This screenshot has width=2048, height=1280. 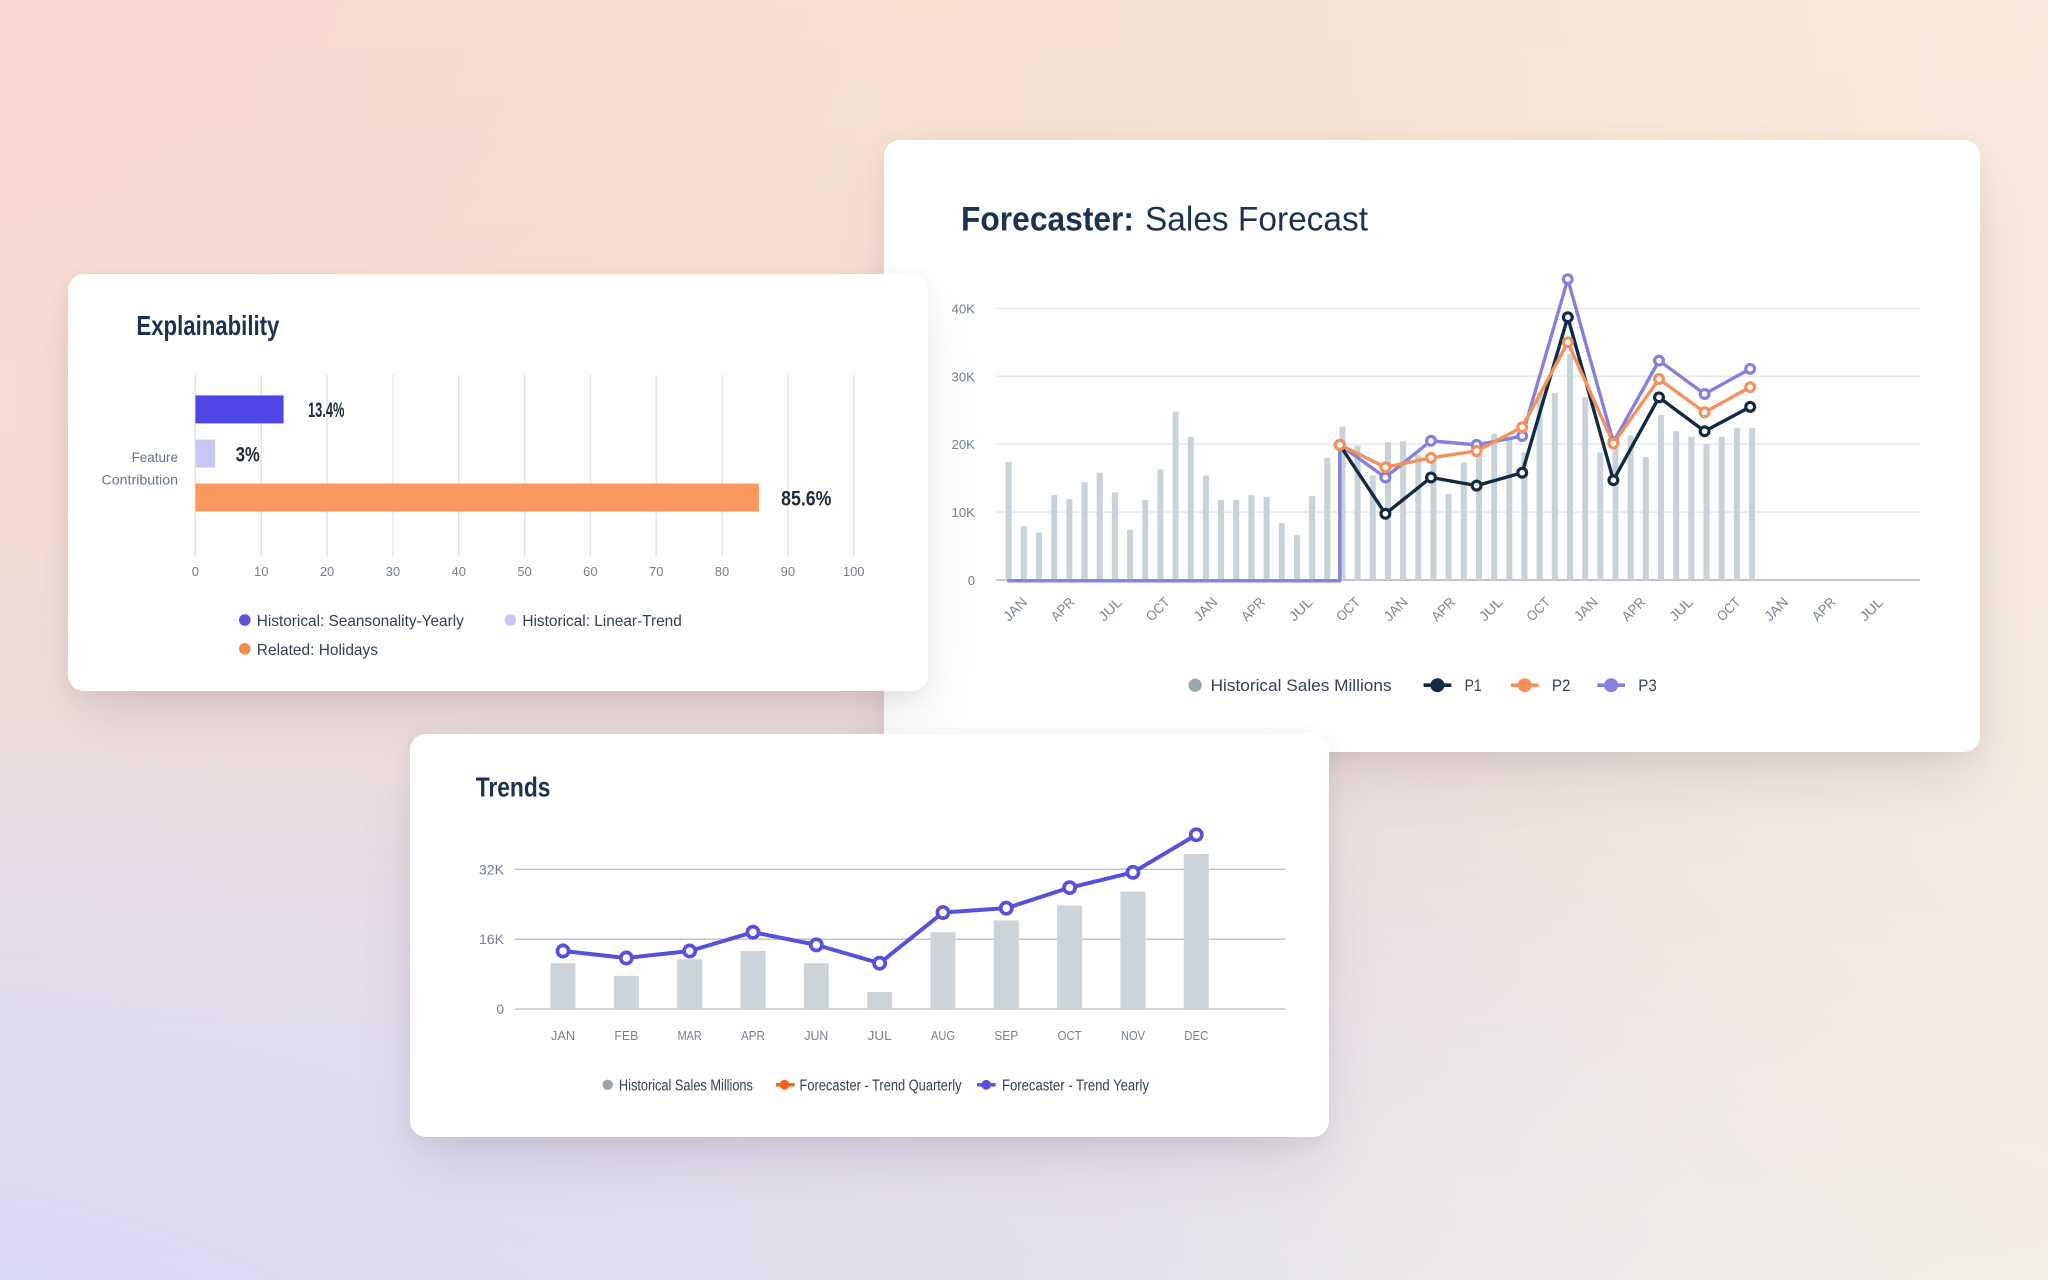 What do you see at coordinates (1561, 685) in the screenshot?
I see `svg-text: P2` at bounding box center [1561, 685].